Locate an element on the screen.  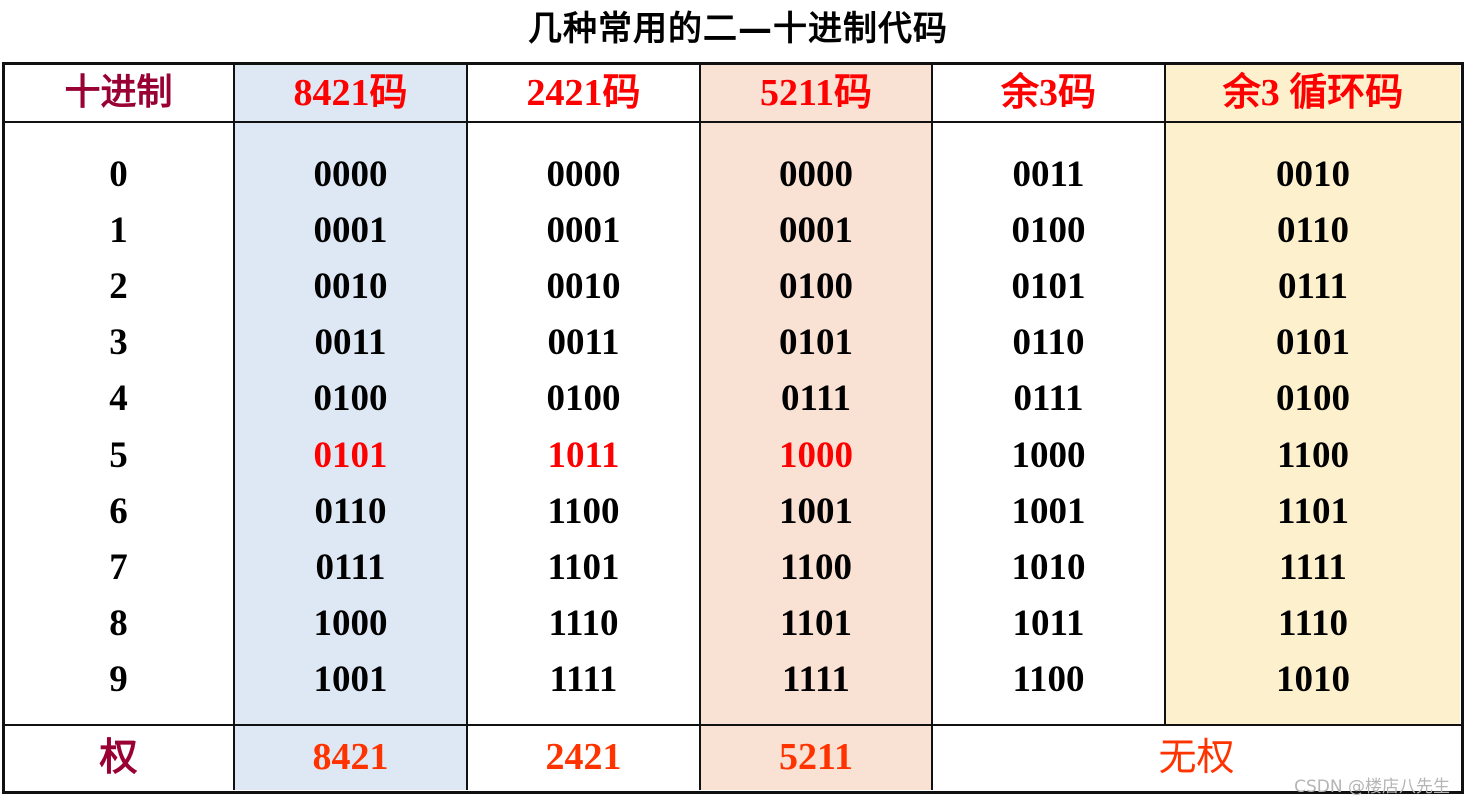
decimal-digit-cell: 5 is located at coordinates (118, 455).